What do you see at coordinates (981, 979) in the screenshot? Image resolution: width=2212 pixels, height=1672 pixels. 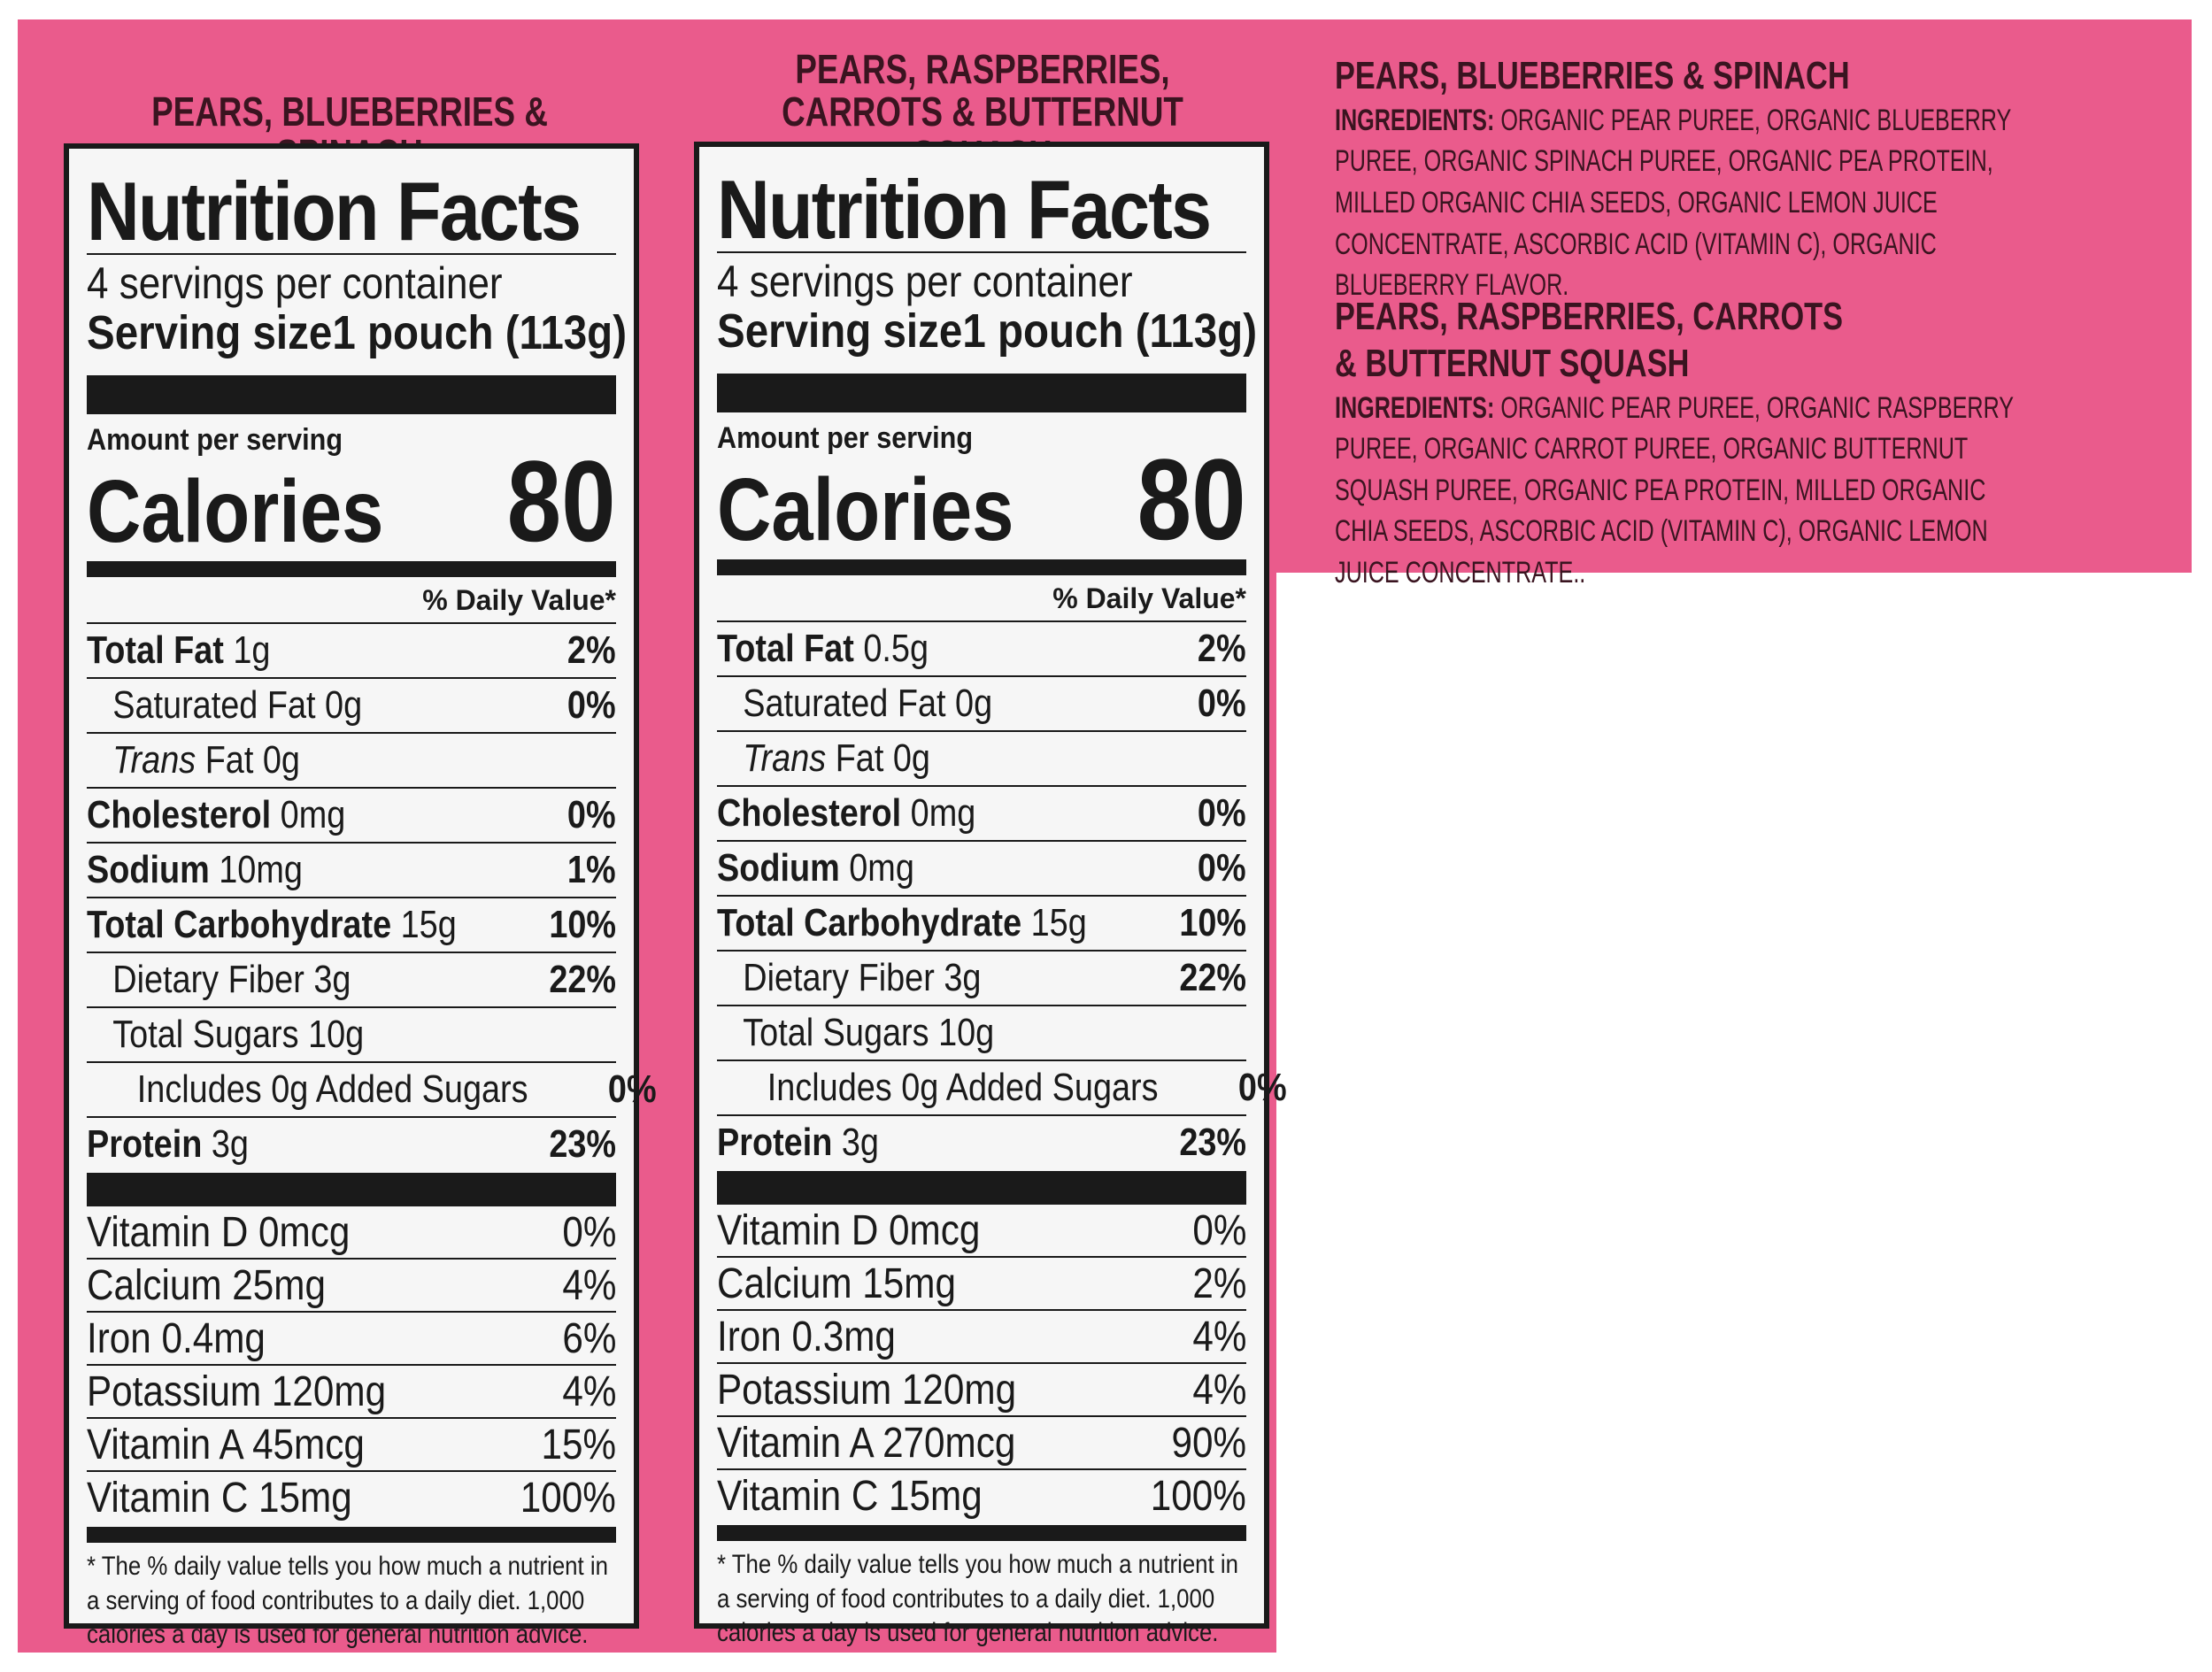 I see `nutrient-row: Dietary Fiber 3g 22%` at bounding box center [981, 979].